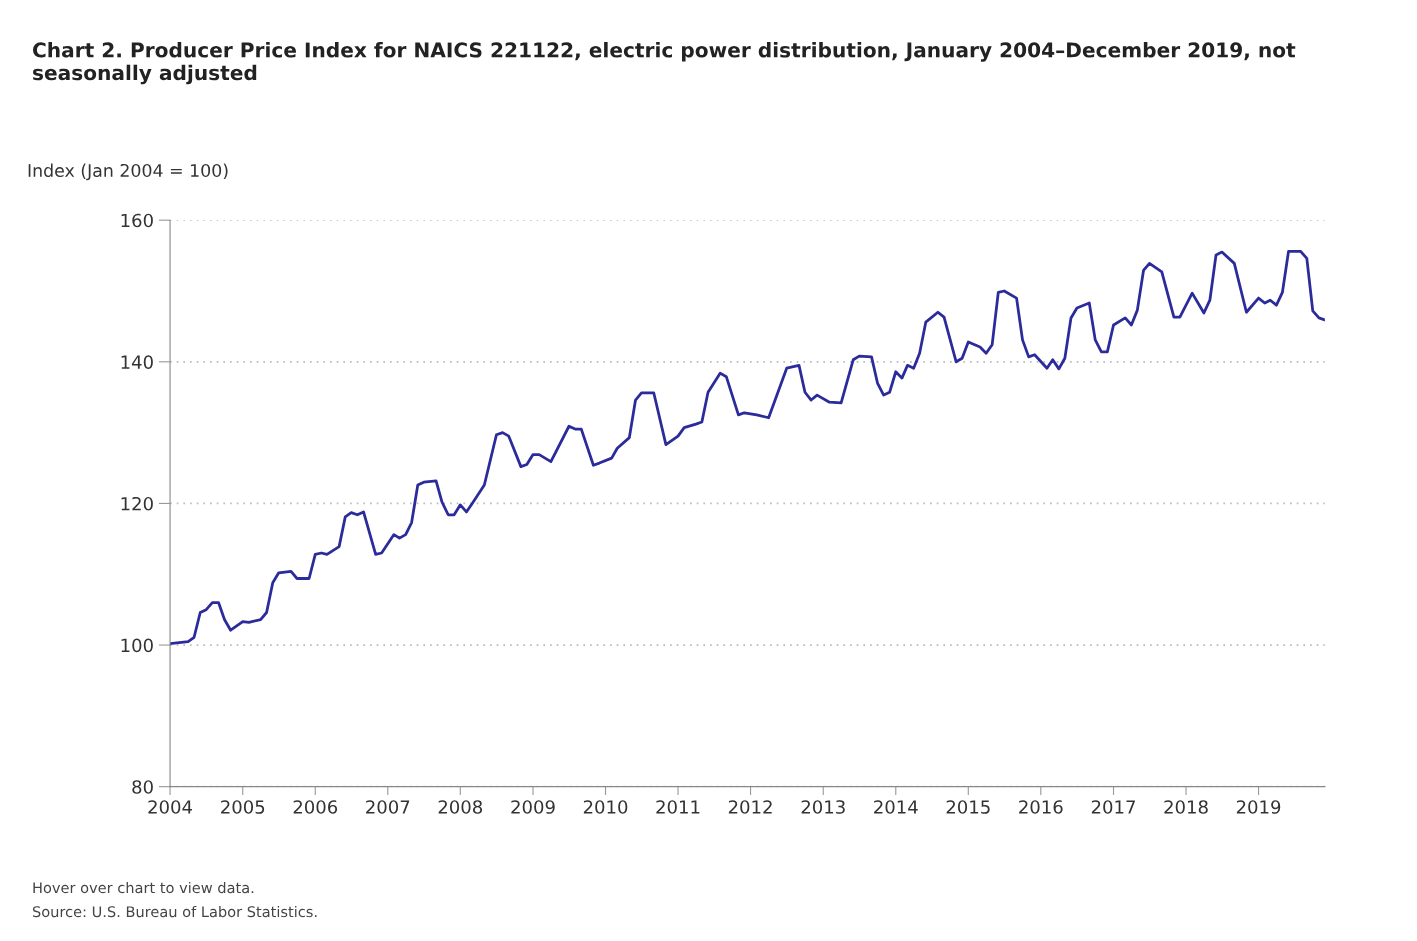 This screenshot has height=941, width=1417. I want to click on x-tick-label: 2013, so click(823, 807).